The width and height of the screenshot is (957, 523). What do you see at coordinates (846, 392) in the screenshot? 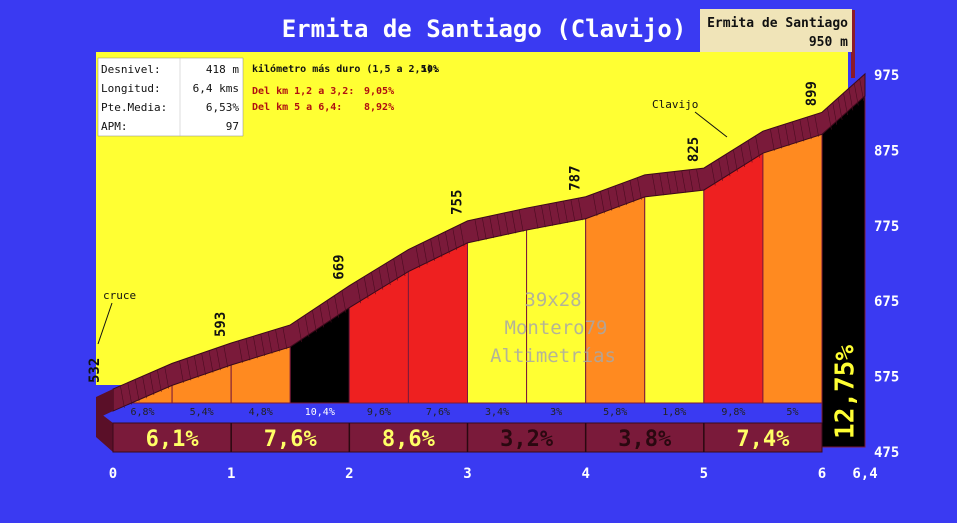
I see `grade-label-12: 12,75%` at bounding box center [846, 392].